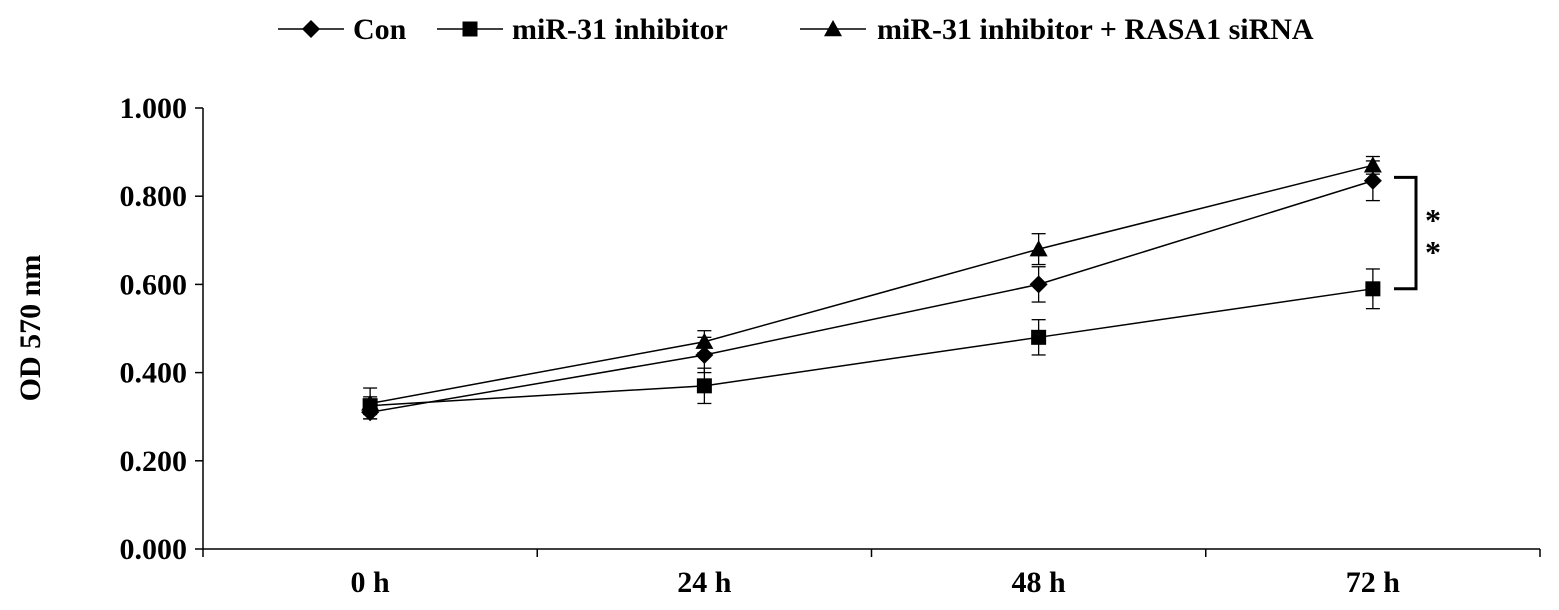 Image resolution: width=1559 pixels, height=610 pixels. What do you see at coordinates (620, 29) in the screenshot?
I see `legend-label: miR-31 inhibitor` at bounding box center [620, 29].